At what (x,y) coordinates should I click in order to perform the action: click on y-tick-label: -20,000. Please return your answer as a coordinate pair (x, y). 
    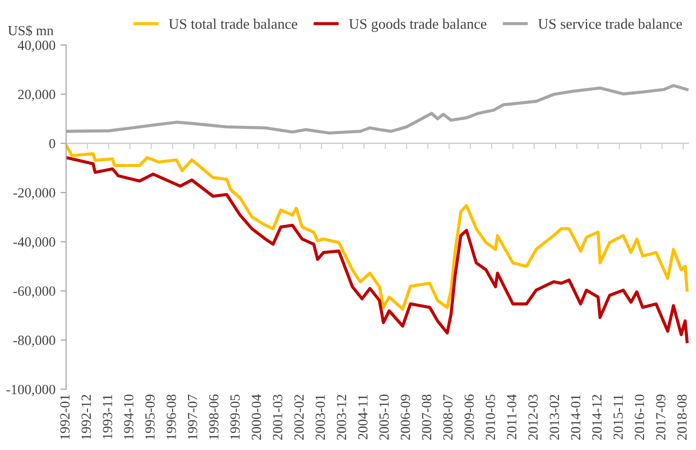
    Looking at the image, I should click on (34, 194).